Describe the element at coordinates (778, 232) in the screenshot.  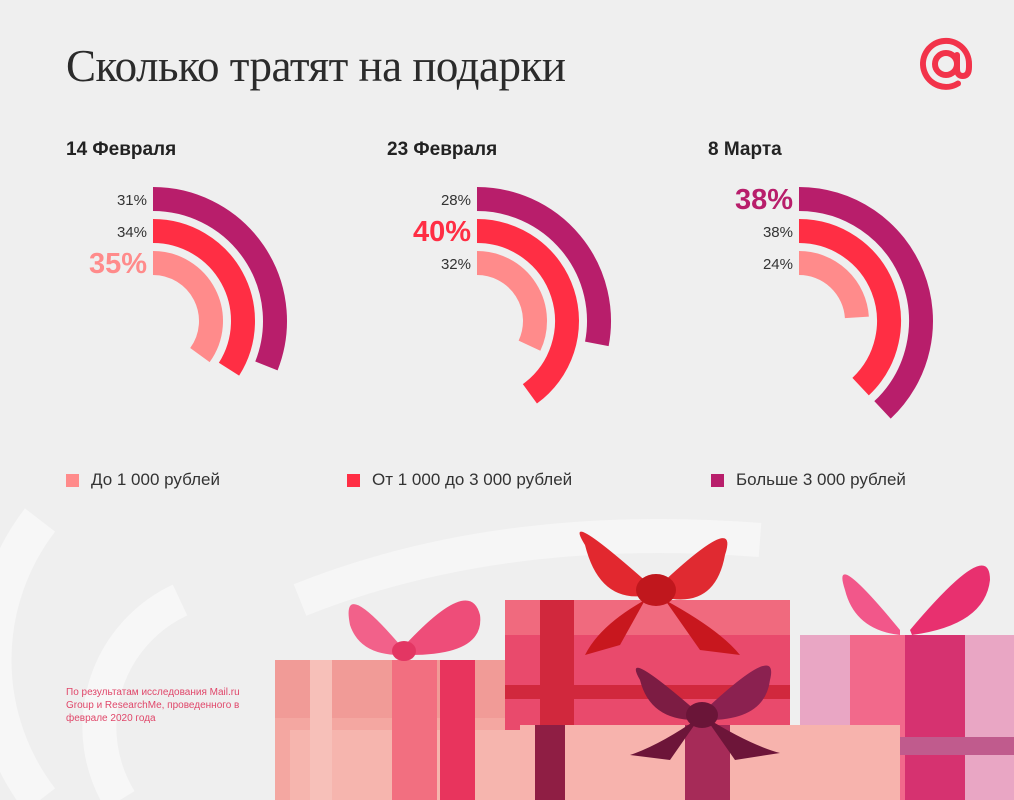
I see `value-label-1000-3000: 38%` at that location.